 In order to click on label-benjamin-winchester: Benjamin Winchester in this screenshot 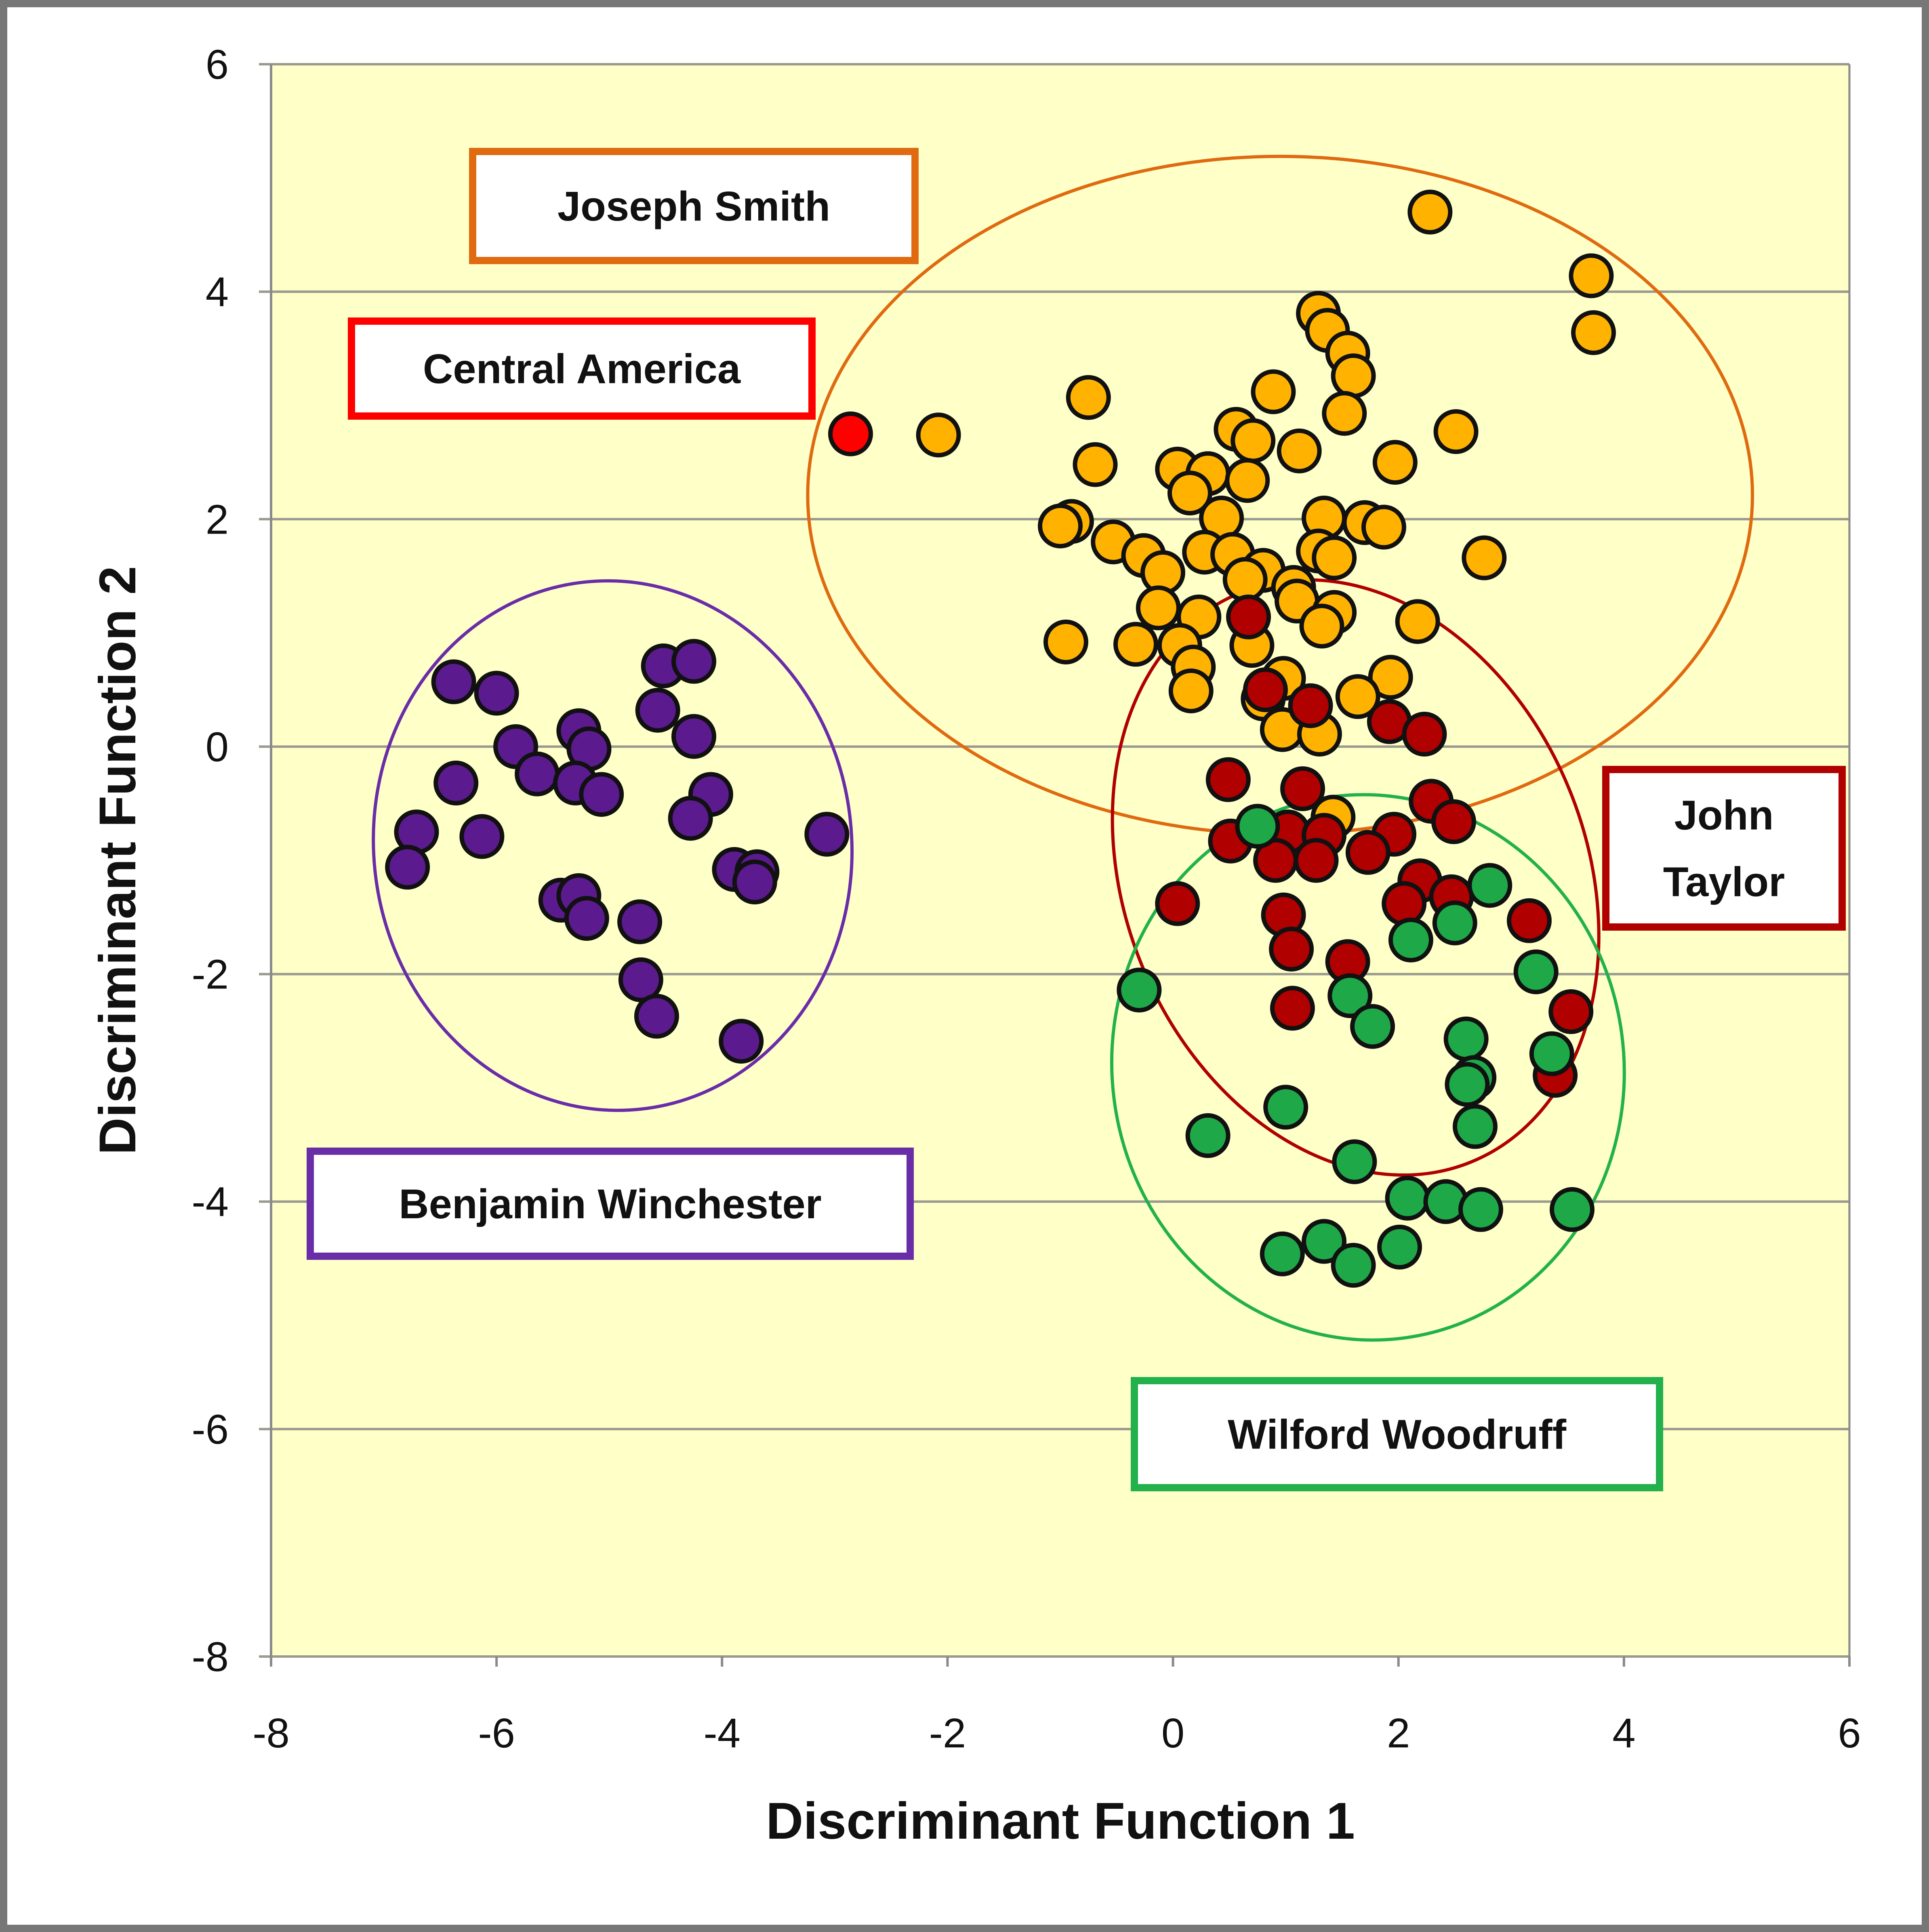, I will do `click(610, 1204)`.